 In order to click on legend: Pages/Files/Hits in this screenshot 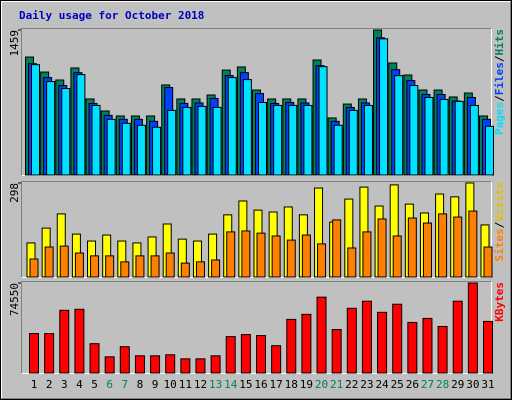, I will do `click(499, 82)`.